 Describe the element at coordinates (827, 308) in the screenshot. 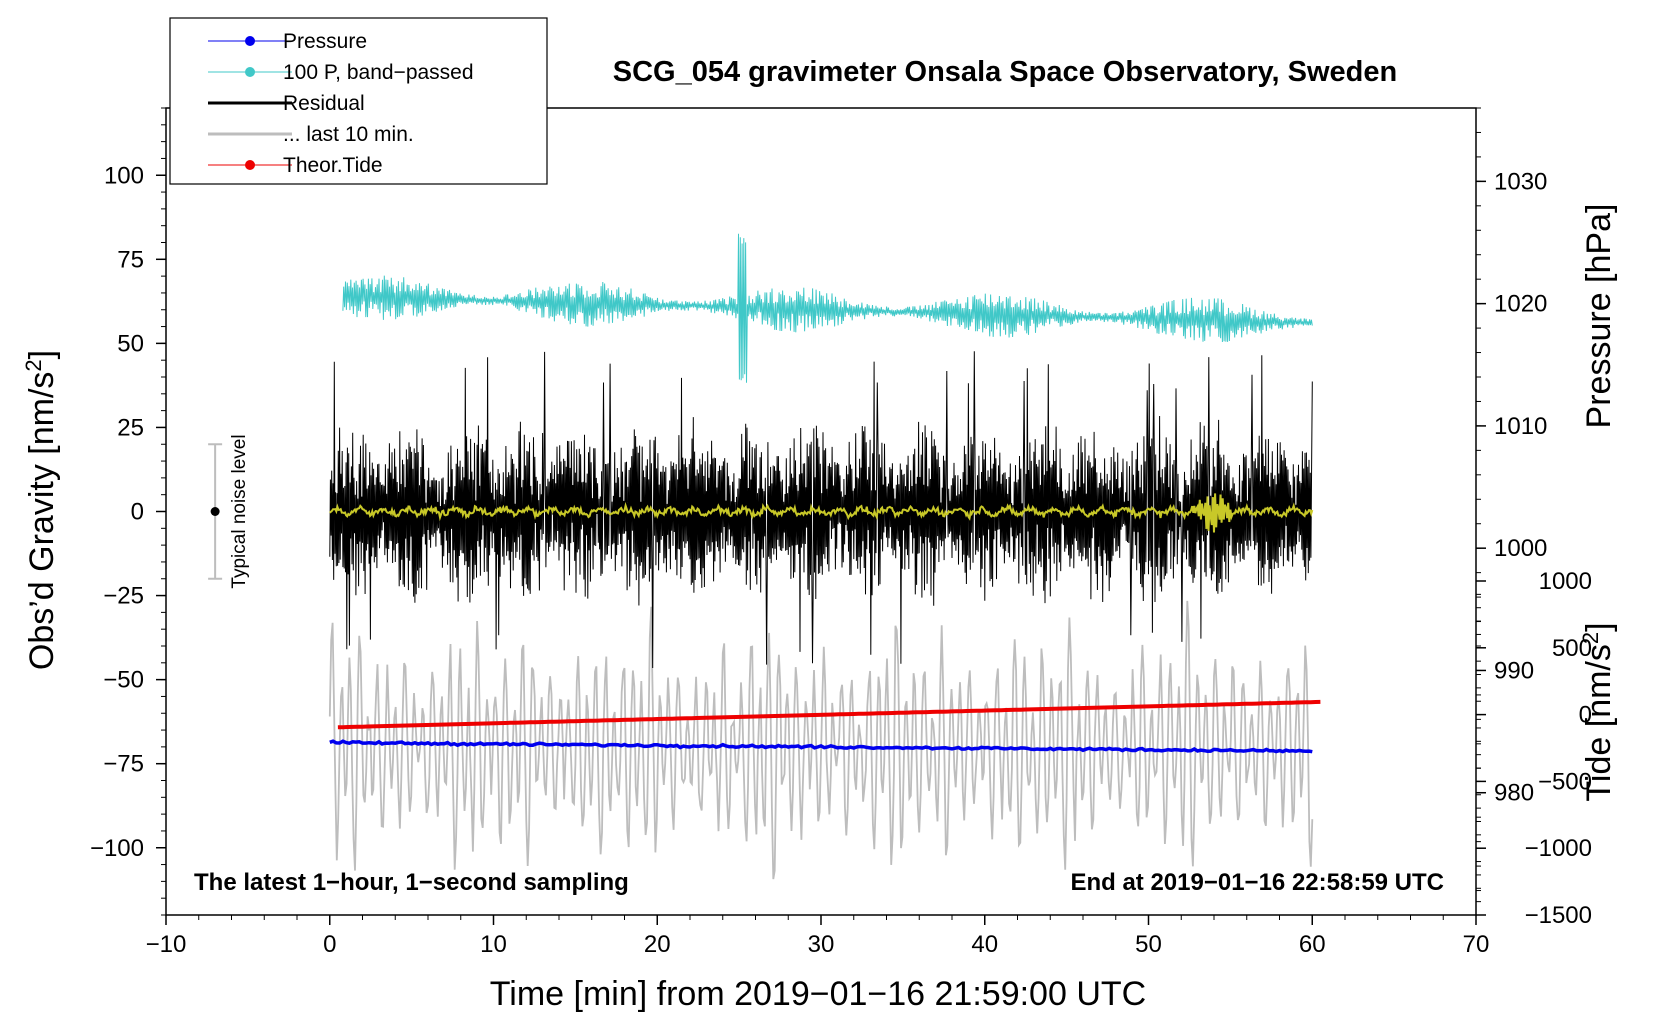

I see `band-passed-pressure-line` at that location.